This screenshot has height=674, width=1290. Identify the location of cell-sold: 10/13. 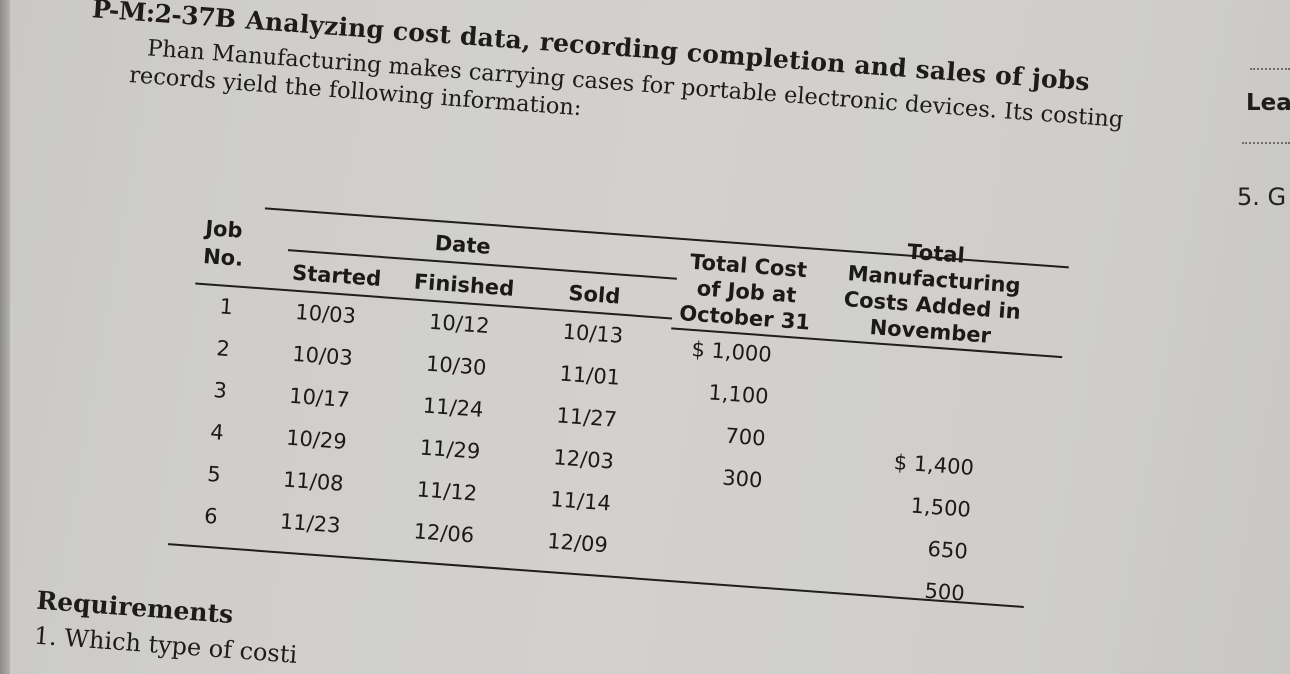
(592, 333).